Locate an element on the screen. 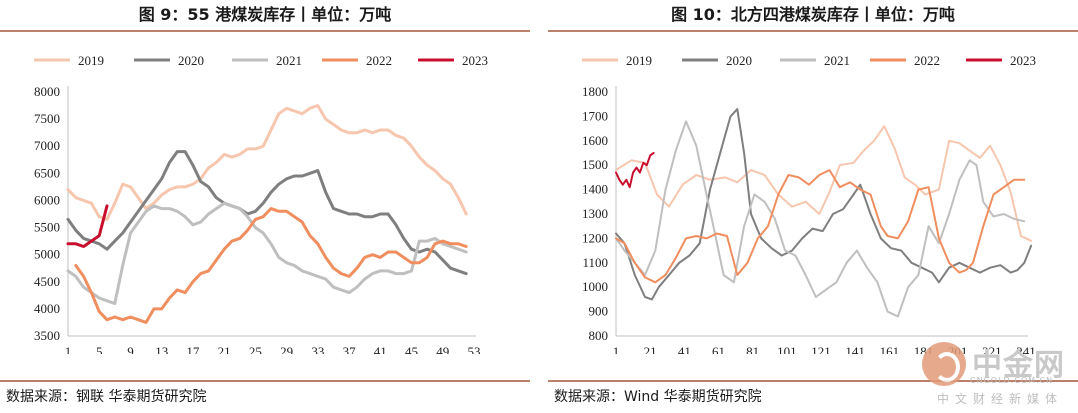 The width and height of the screenshot is (1078, 413). y-tick-label: 7000 is located at coordinates (47, 145).